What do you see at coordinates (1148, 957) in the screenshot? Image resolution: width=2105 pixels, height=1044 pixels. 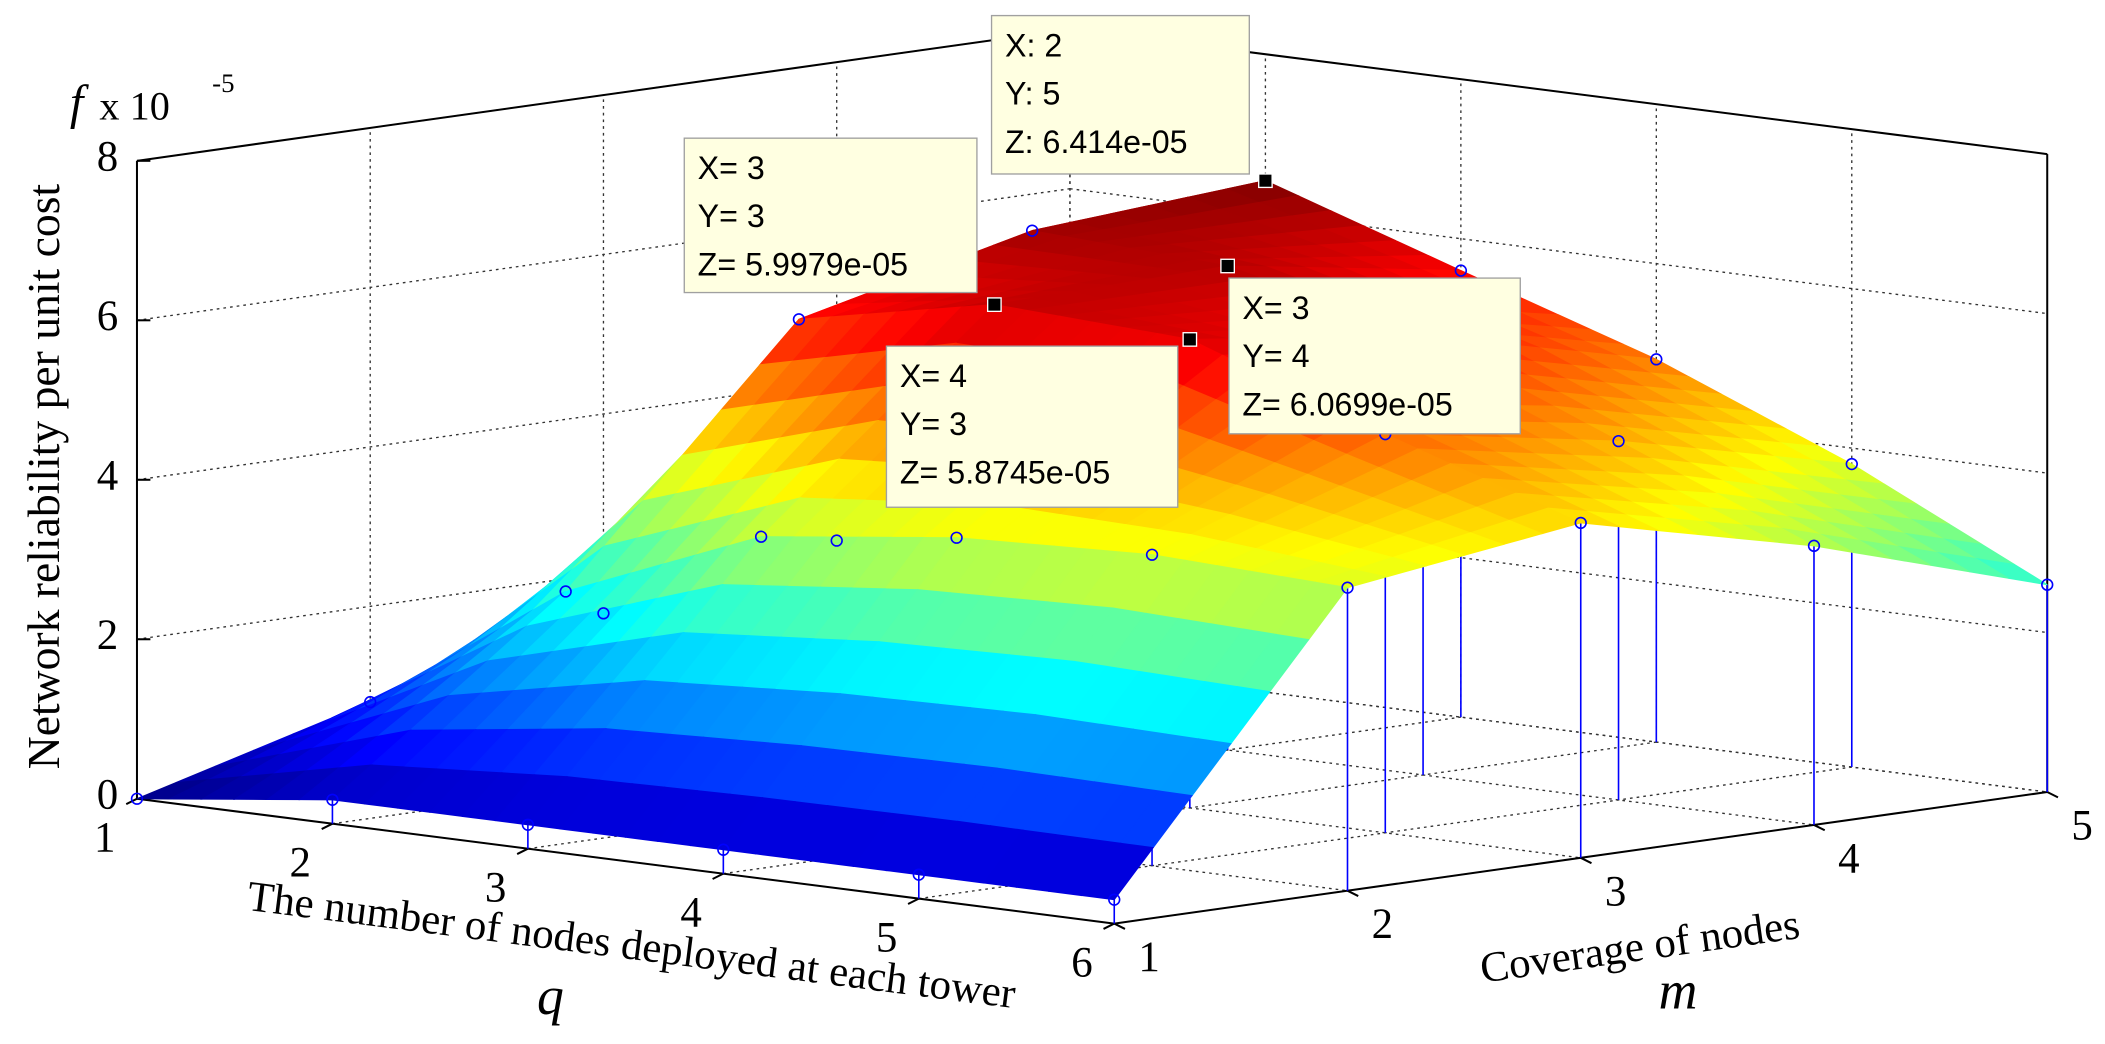 I see `y-tick-label: 1` at bounding box center [1148, 957].